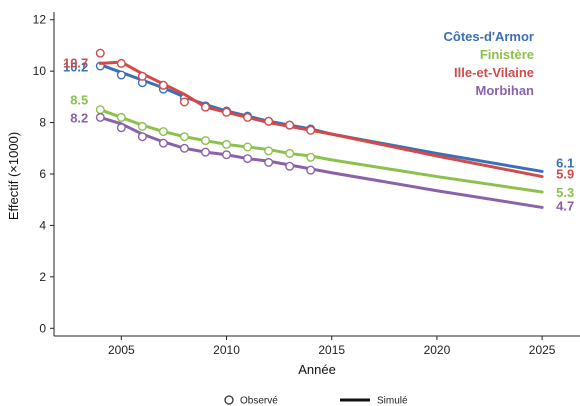 The height and width of the screenshot is (406, 580). What do you see at coordinates (316, 400) in the screenshot?
I see `legend: Observé Simulé` at bounding box center [316, 400].